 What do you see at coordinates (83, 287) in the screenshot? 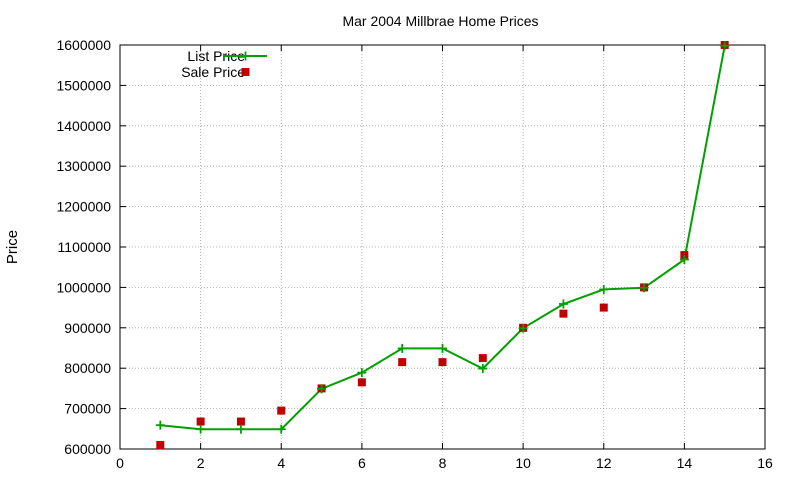
I see `y-tick-label: 1000000` at bounding box center [83, 287].